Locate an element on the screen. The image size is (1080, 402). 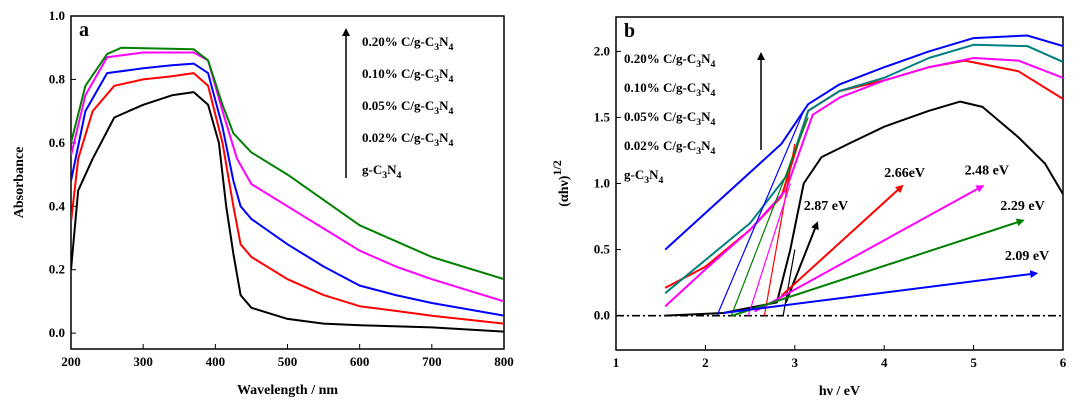
x-tick-label: 800 is located at coordinates (504, 361).